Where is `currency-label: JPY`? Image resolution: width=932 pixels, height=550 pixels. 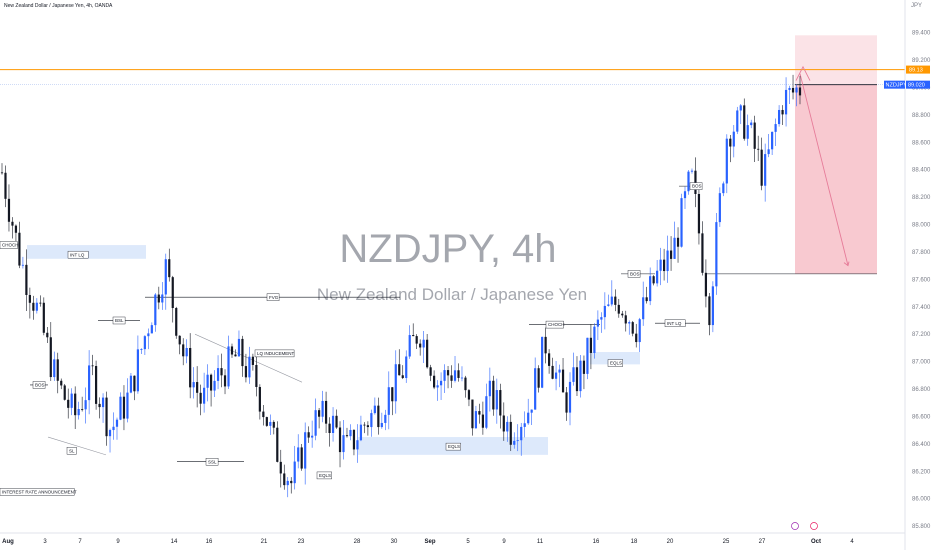
currency-label: JPY is located at coordinates (916, 6).